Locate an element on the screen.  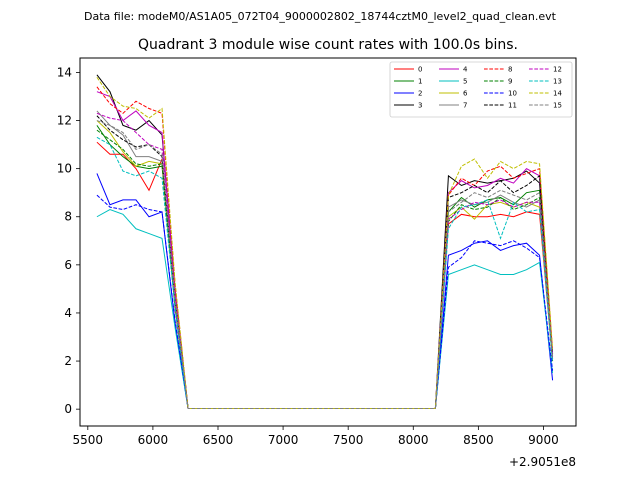
legend-label-12: 12 is located at coordinates (557, 70).